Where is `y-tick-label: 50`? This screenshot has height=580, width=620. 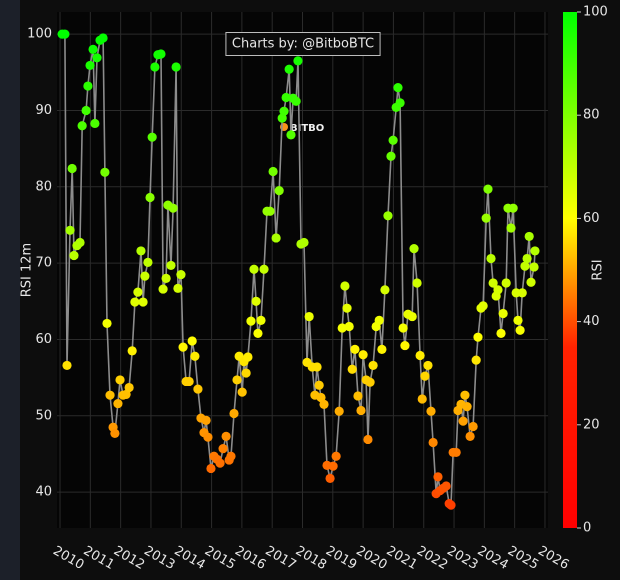
y-tick-label: 50 is located at coordinates (43, 415).